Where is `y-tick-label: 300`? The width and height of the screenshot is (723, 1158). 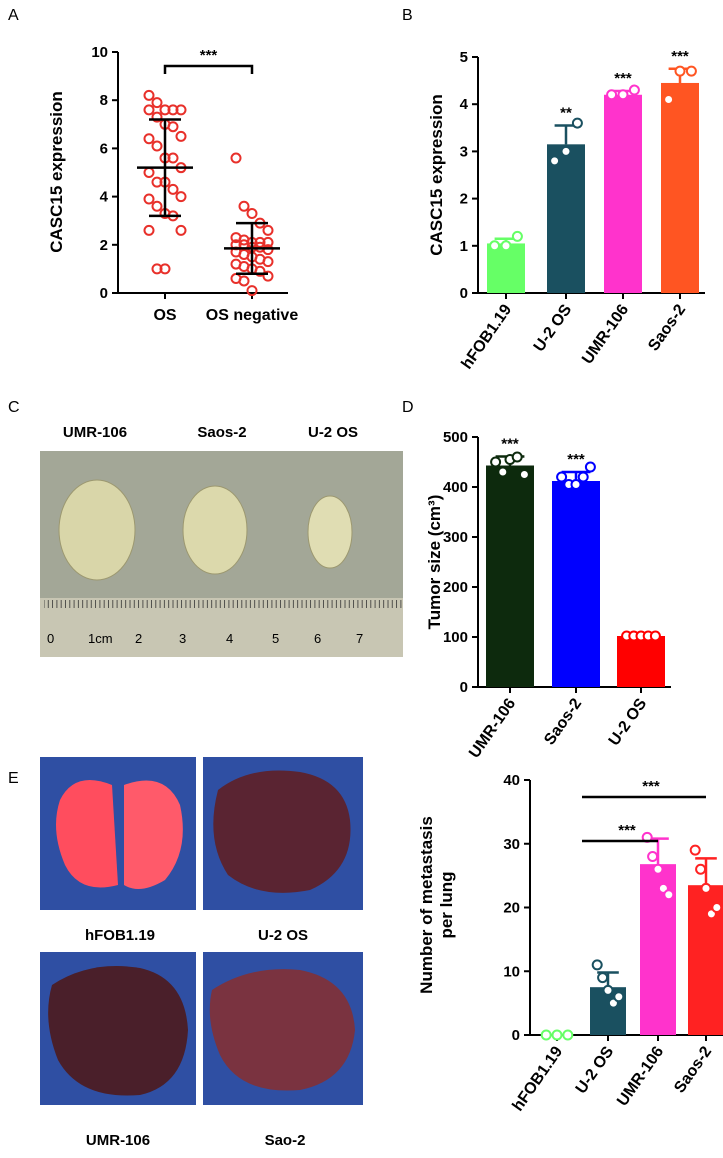
y-tick-label: 300 is located at coordinates (455, 537).